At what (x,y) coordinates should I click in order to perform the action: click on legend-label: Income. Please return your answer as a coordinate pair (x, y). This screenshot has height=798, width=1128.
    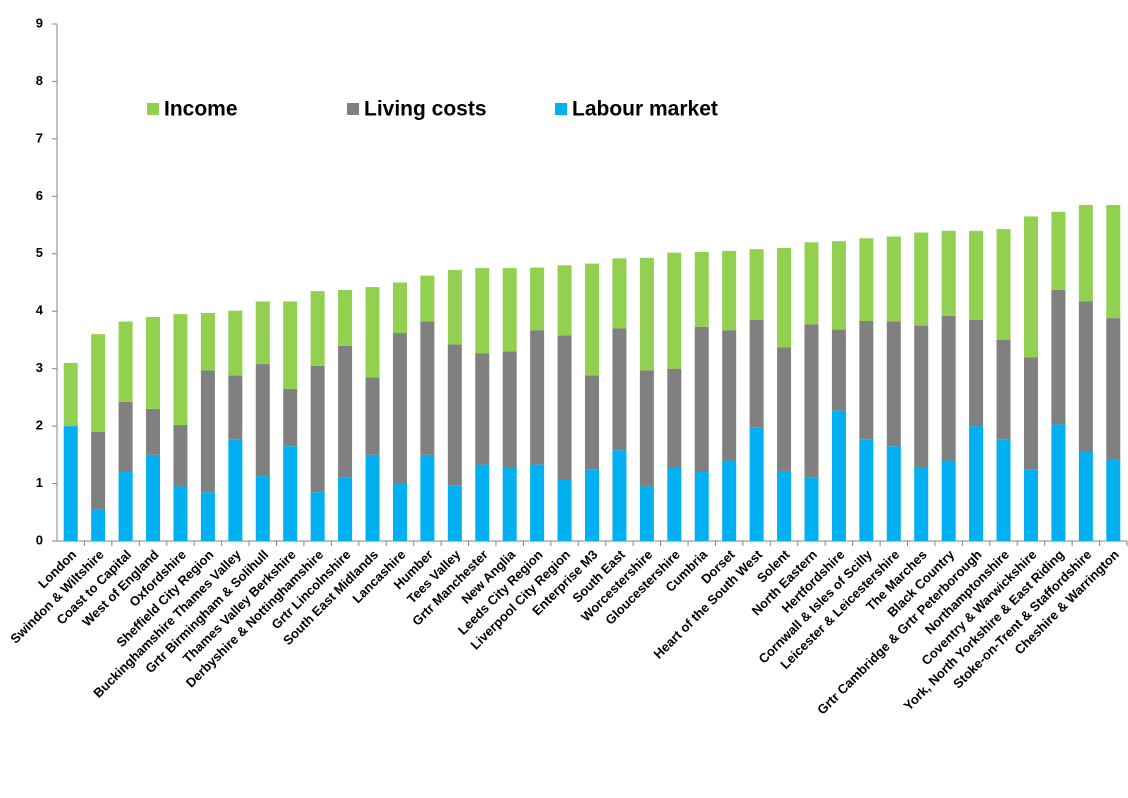
    Looking at the image, I should click on (201, 109).